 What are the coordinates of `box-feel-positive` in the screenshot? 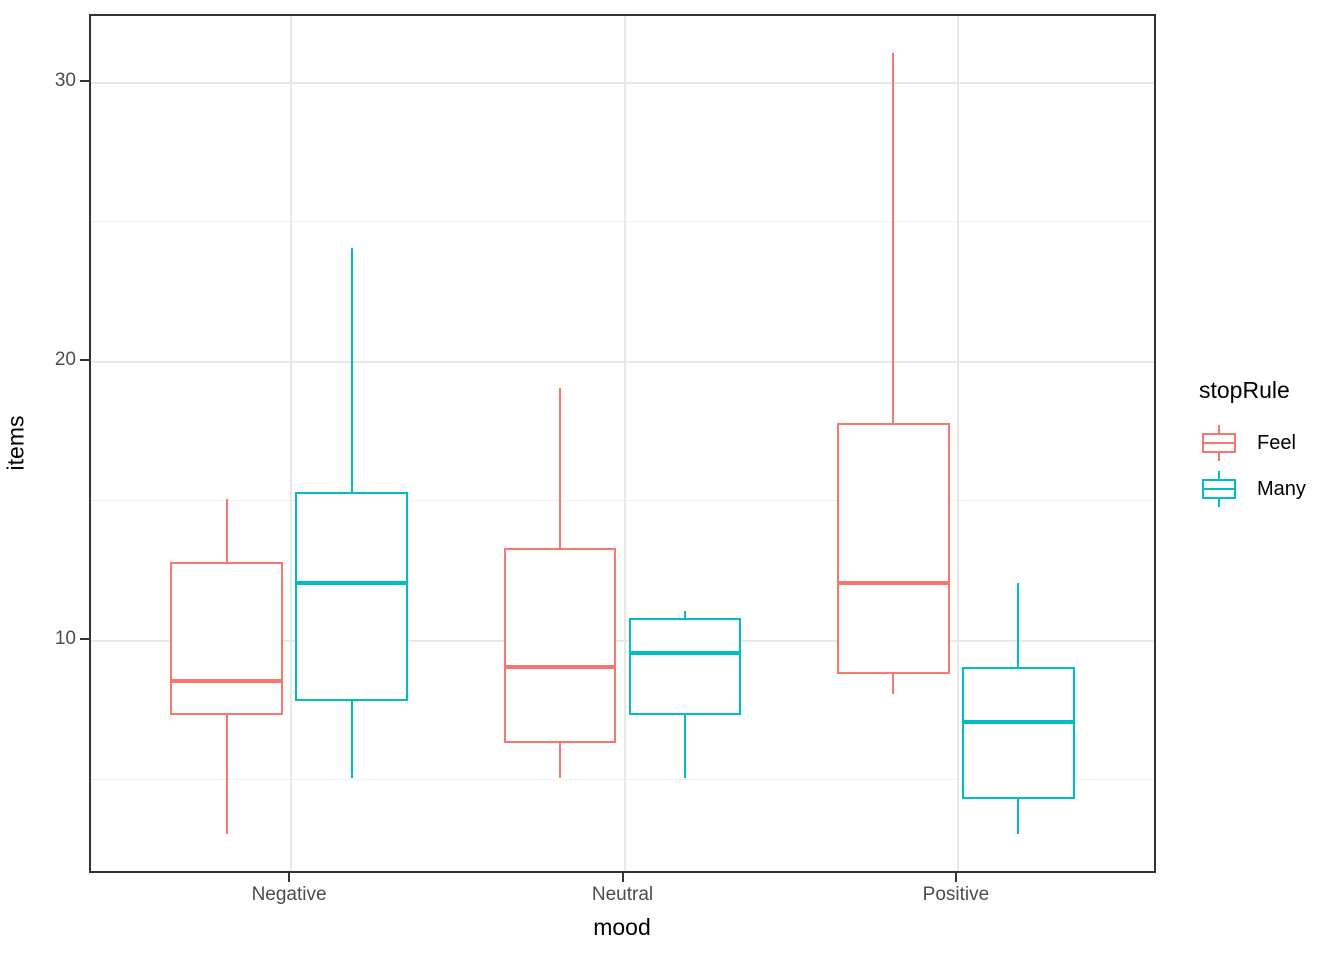 It's located at (893, 548).